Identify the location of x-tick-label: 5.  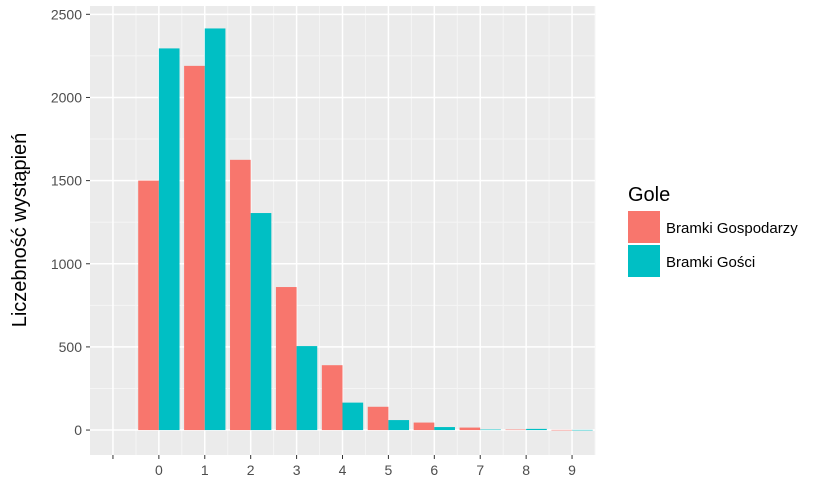
(389, 470).